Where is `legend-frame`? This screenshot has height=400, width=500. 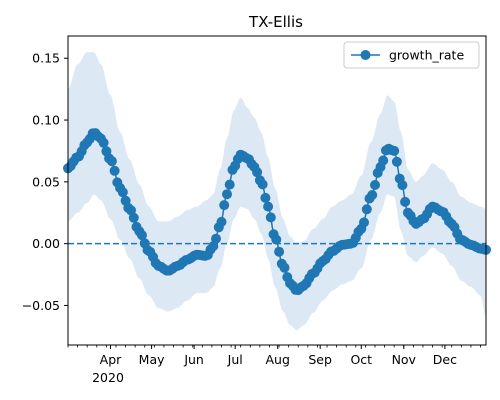 legend-frame is located at coordinates (411, 55).